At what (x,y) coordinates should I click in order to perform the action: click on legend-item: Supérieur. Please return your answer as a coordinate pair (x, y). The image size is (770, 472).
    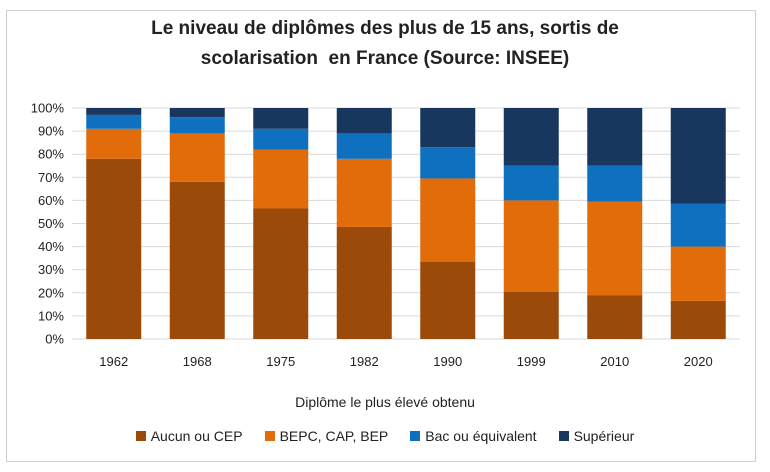
    Looking at the image, I should click on (596, 436).